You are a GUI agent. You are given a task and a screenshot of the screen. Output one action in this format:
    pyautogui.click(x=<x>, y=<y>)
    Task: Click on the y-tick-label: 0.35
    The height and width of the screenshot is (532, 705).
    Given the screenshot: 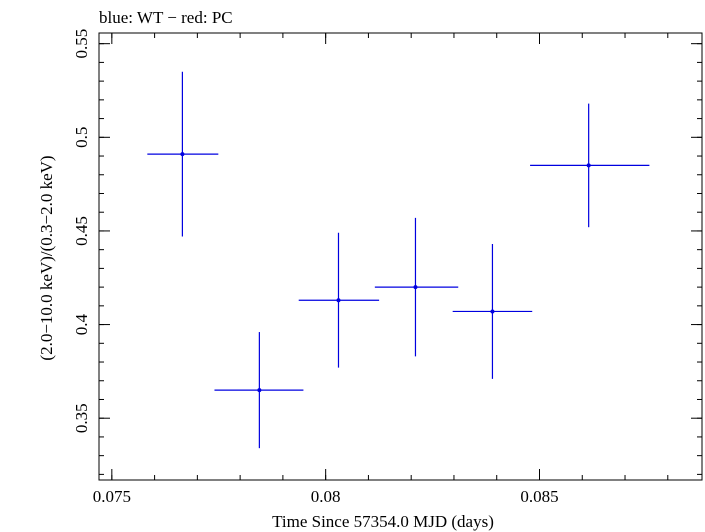 What is the action you would take?
    pyautogui.click(x=81, y=418)
    